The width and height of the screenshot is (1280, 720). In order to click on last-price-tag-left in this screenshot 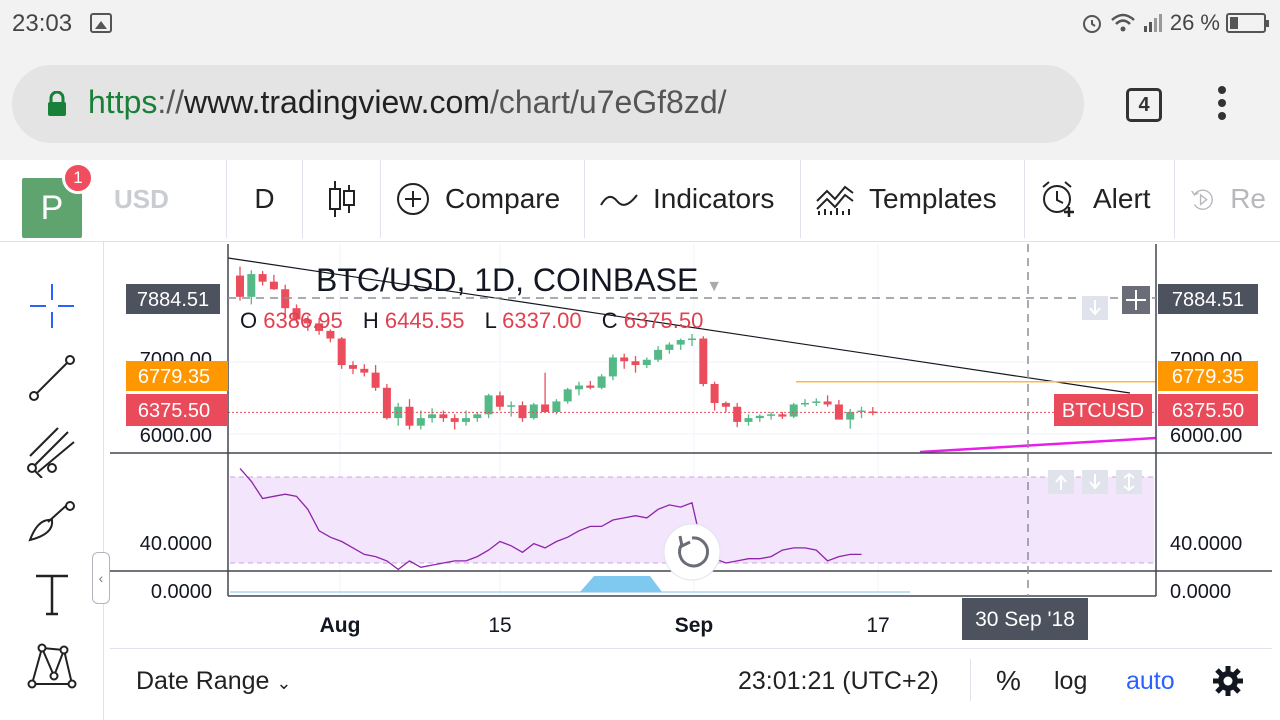, I will do `click(177, 410)`.